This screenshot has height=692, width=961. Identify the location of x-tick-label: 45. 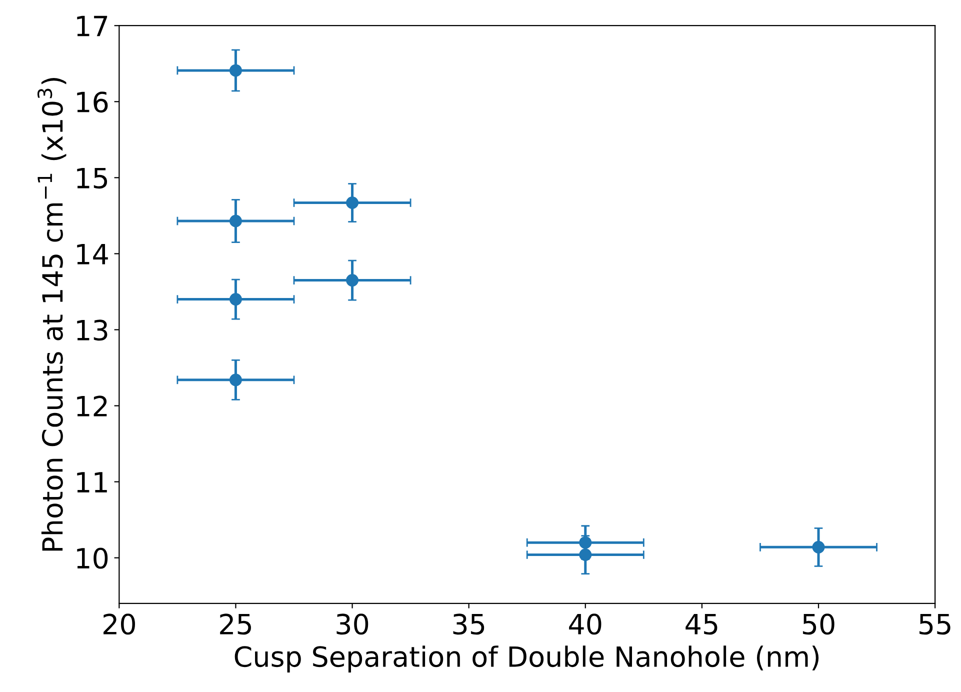
(702, 624).